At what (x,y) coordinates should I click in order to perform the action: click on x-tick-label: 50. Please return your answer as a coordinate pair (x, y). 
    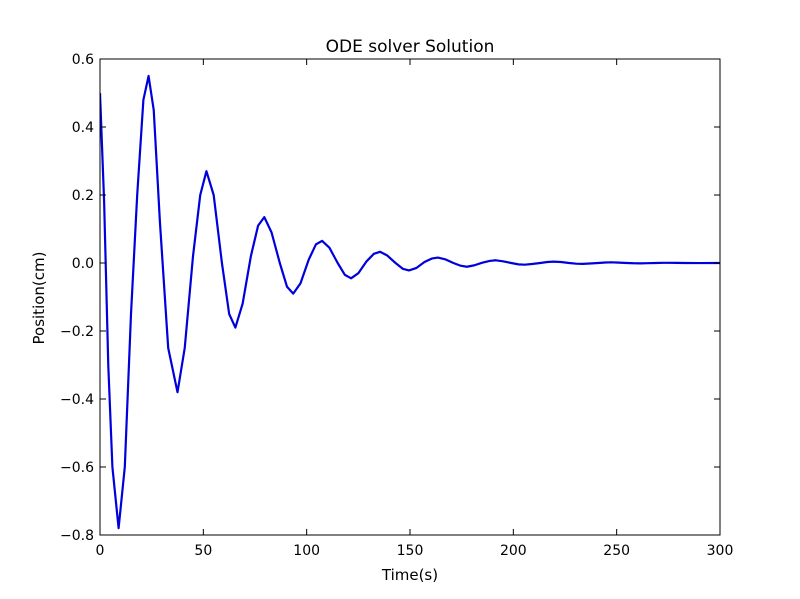
    Looking at the image, I should click on (203, 551).